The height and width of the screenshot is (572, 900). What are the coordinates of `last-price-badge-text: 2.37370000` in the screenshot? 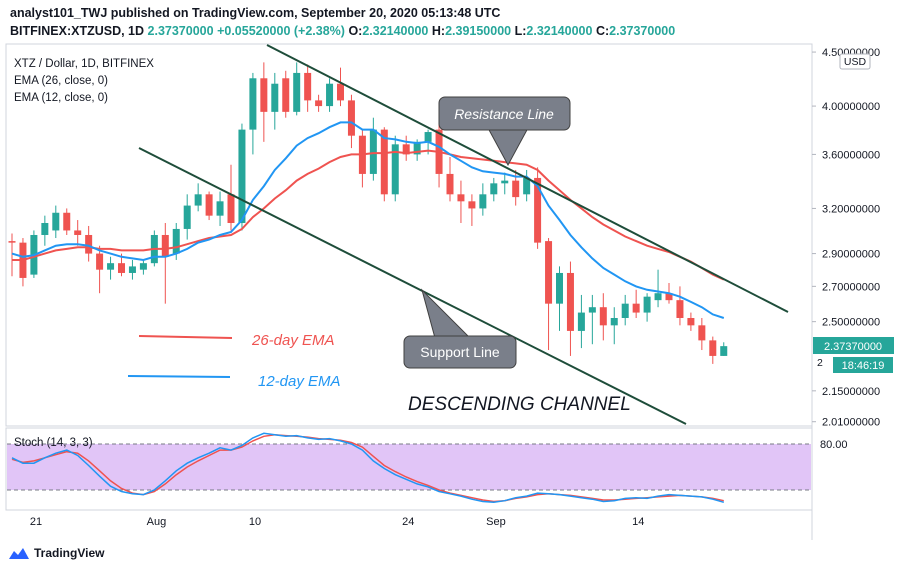 It's located at (853, 347).